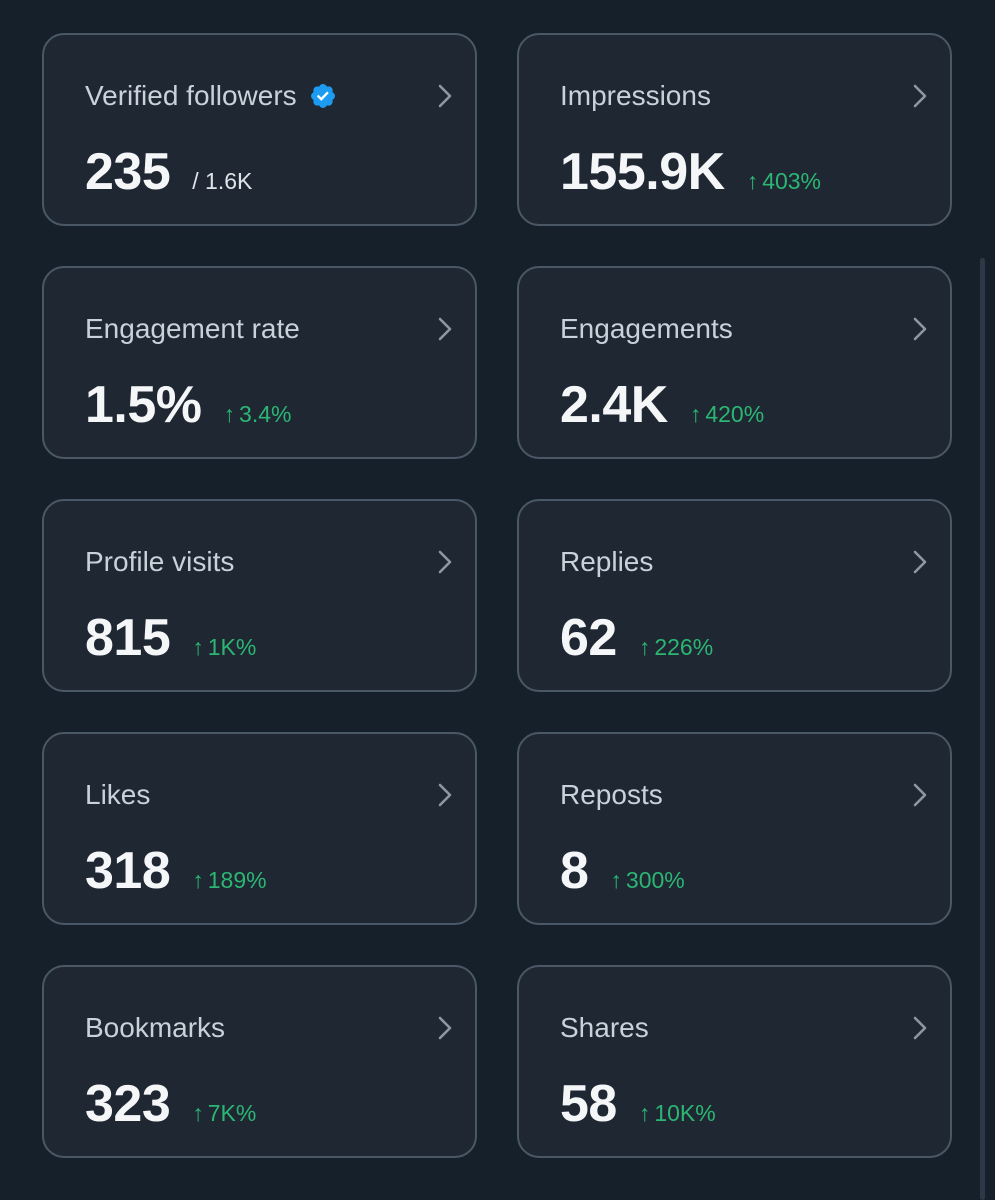  I want to click on metric-value: 318, so click(128, 871).